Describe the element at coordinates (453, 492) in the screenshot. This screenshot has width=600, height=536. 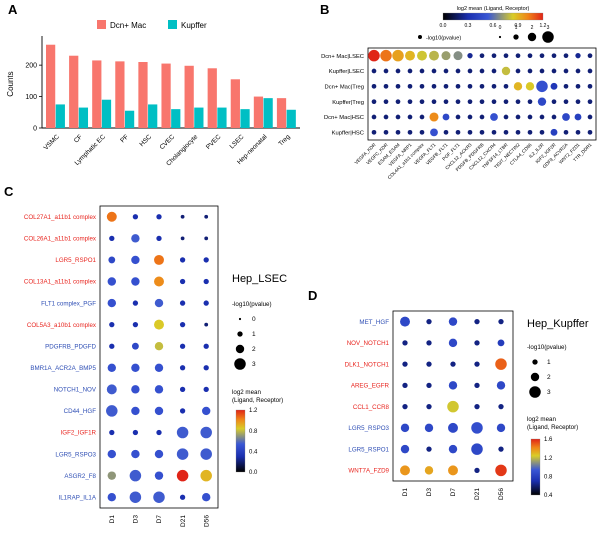
I see `col-label: D7` at that location.